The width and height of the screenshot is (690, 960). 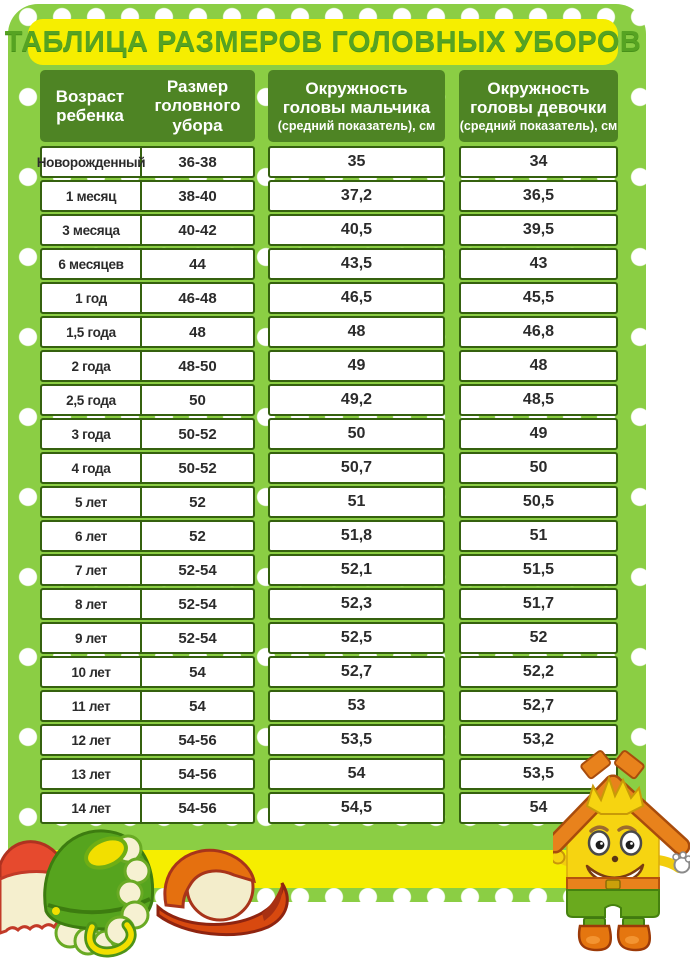 I want to click on table-row: 2 года 48-50 49 48, so click(x=329, y=366).